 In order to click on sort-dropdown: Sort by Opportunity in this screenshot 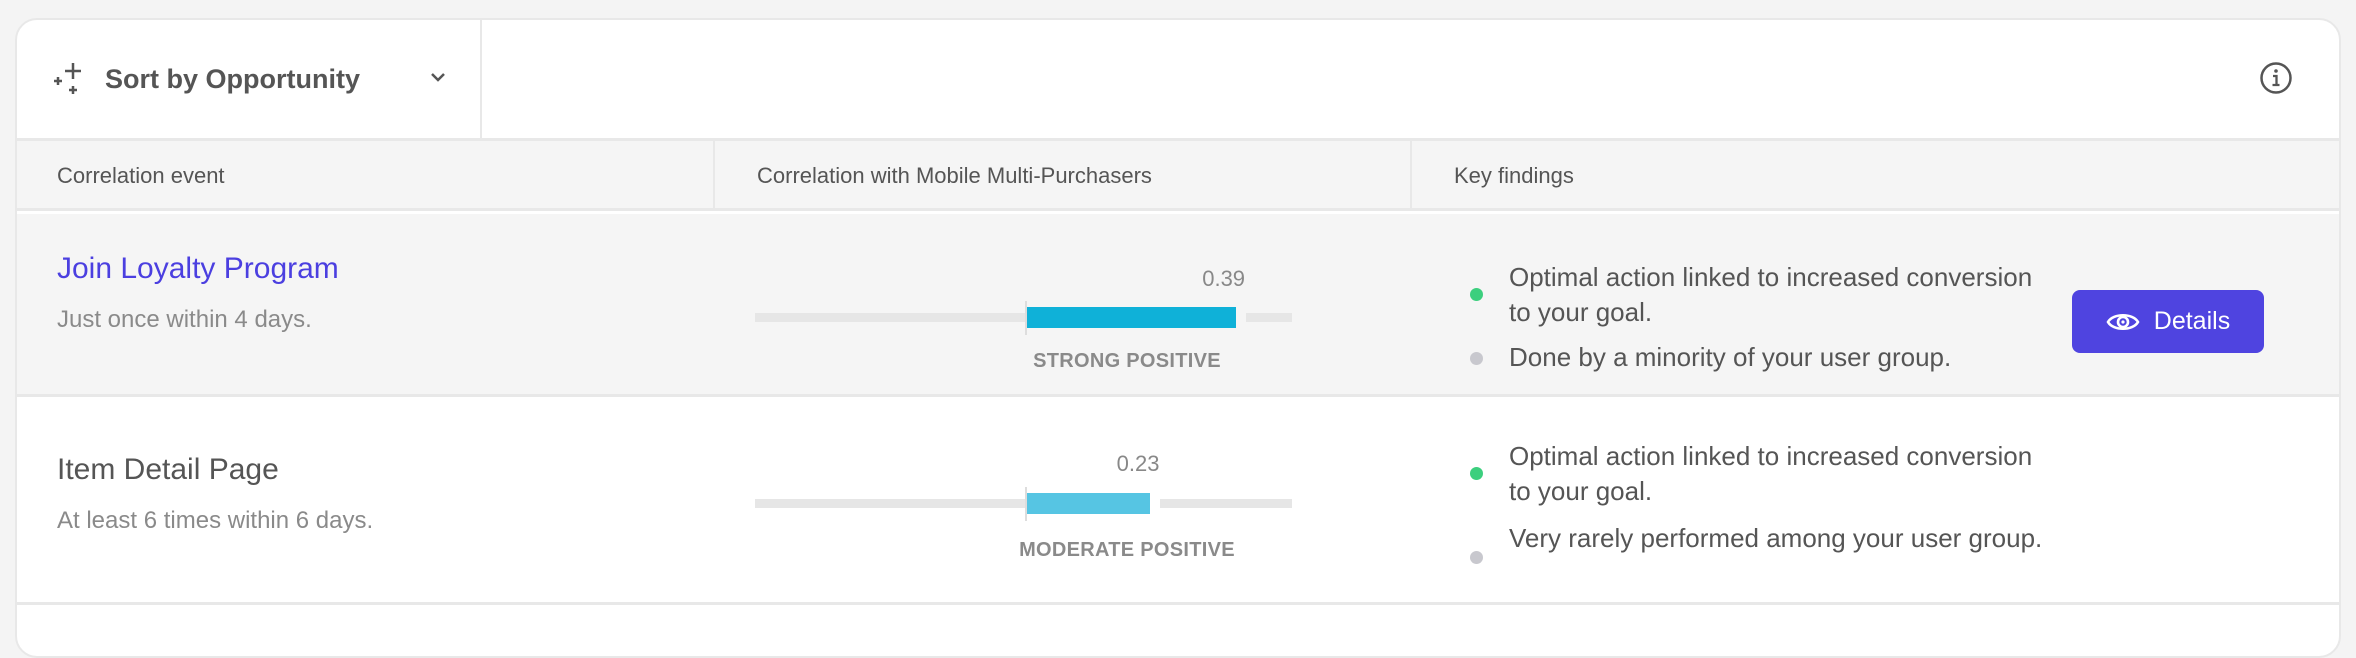, I will do `click(249, 79)`.